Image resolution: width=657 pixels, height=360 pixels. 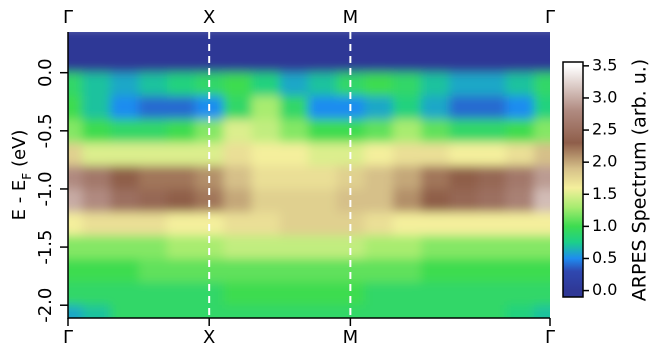 I want to click on x-tick-label-top: X, so click(x=209, y=17).